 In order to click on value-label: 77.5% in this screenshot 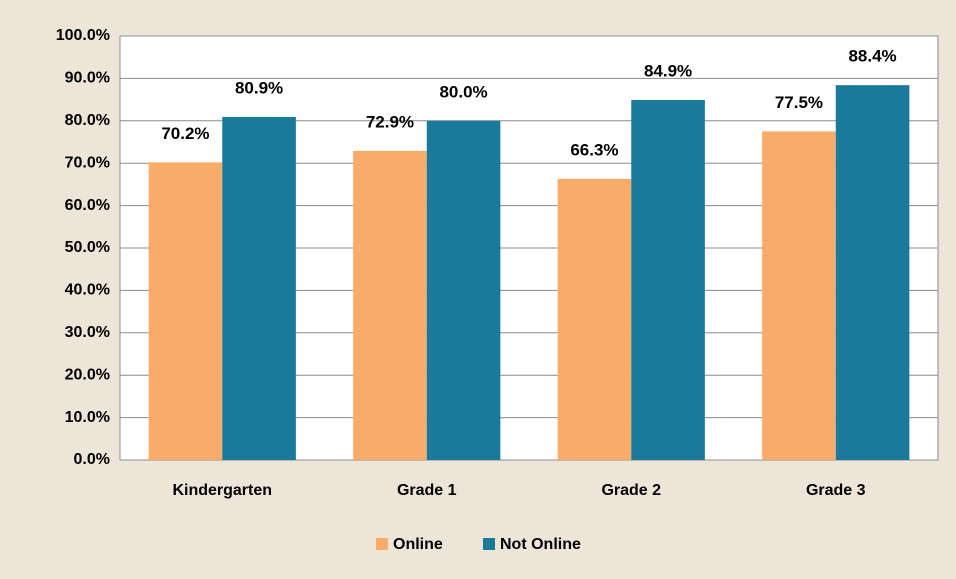, I will do `click(799, 102)`.